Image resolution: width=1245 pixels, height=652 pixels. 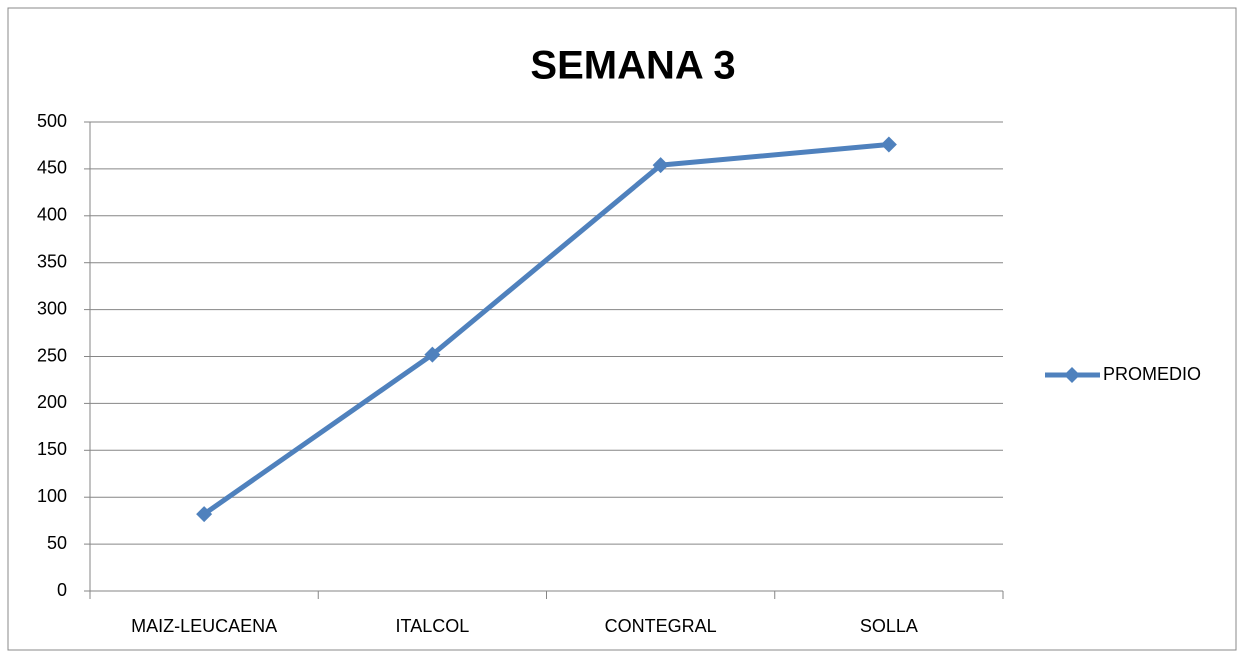 I want to click on x-tick-label: SOLLA, so click(x=889, y=626).